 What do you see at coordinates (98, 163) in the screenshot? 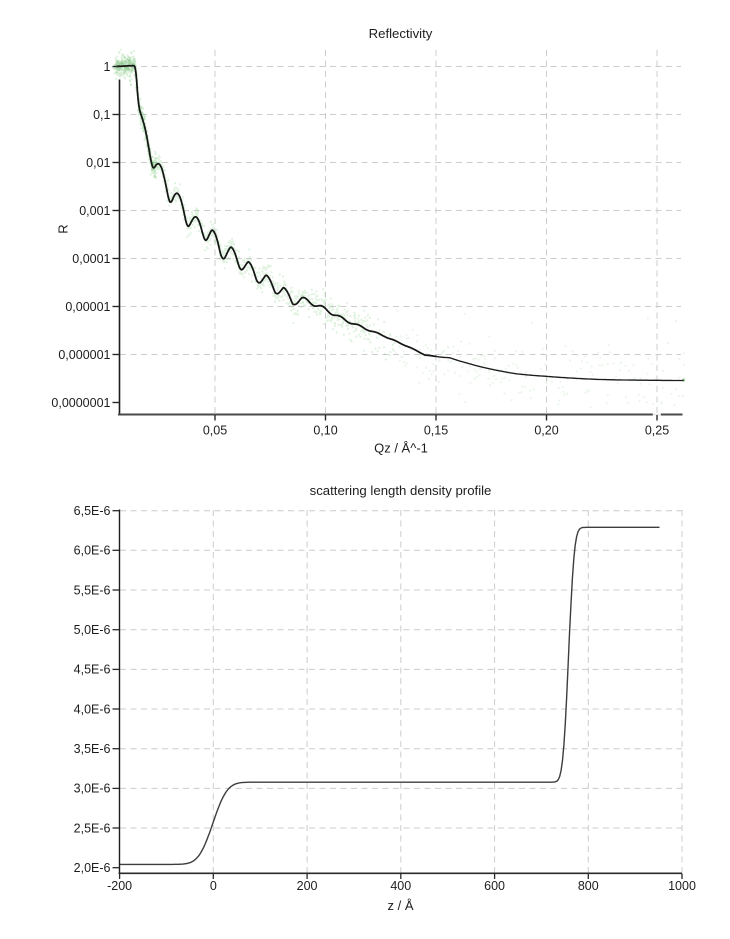
I see `svg-text: 0,01` at bounding box center [98, 163].